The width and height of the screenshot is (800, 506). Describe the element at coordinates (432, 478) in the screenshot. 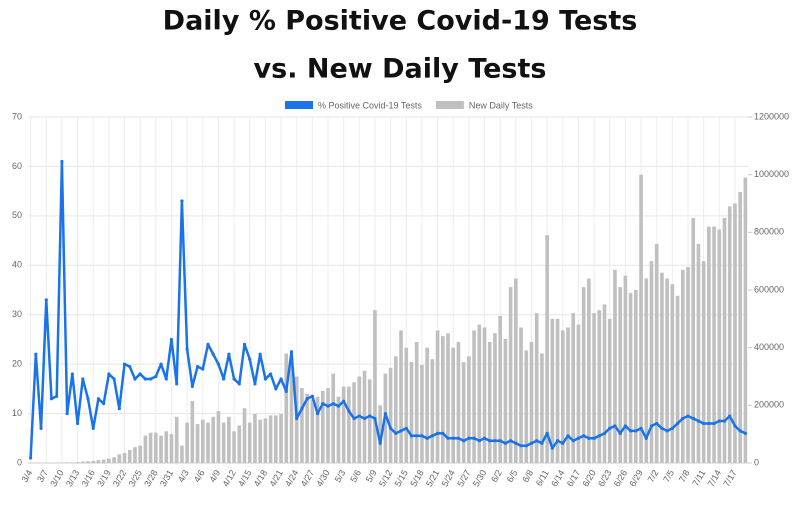

I see `x-tick-label: 5/21` at that location.